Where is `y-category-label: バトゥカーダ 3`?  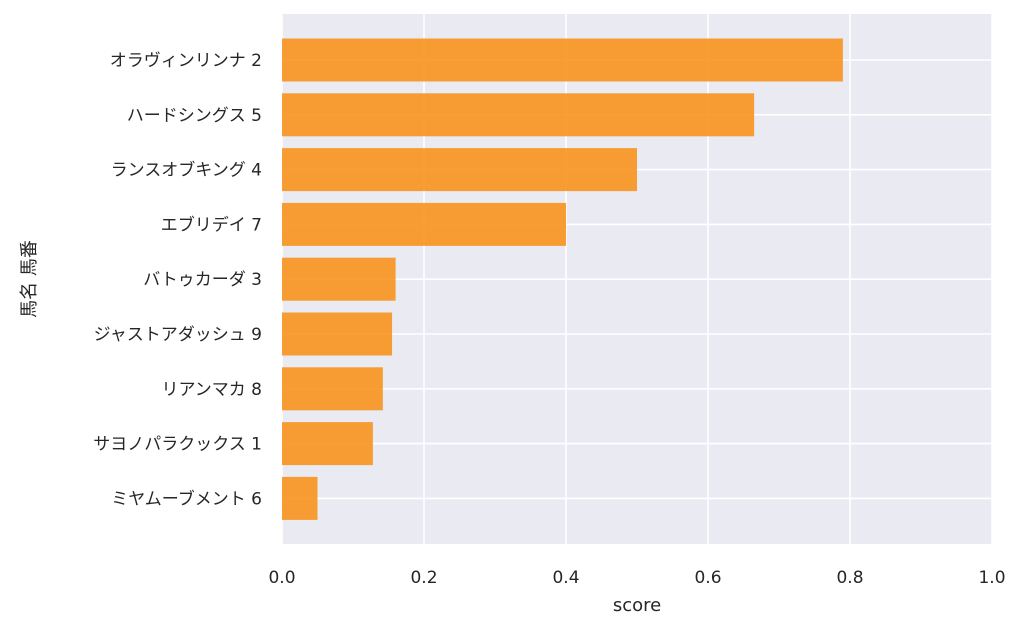
y-category-label: バトゥカーダ 3 is located at coordinates (202, 280).